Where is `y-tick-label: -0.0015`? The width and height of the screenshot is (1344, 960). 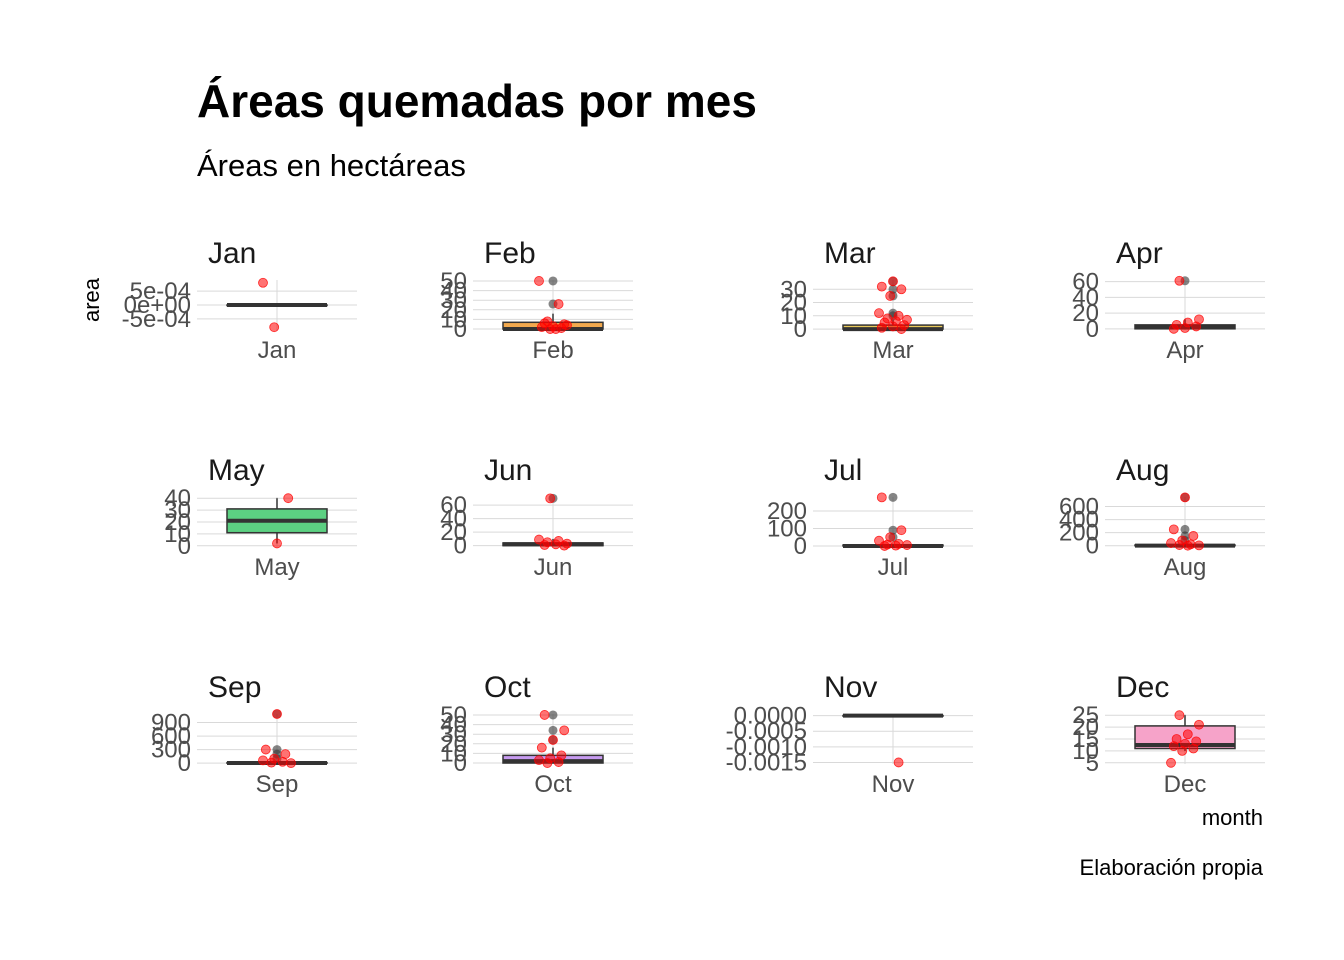
y-tick-label: -0.0015 is located at coordinates (766, 762).